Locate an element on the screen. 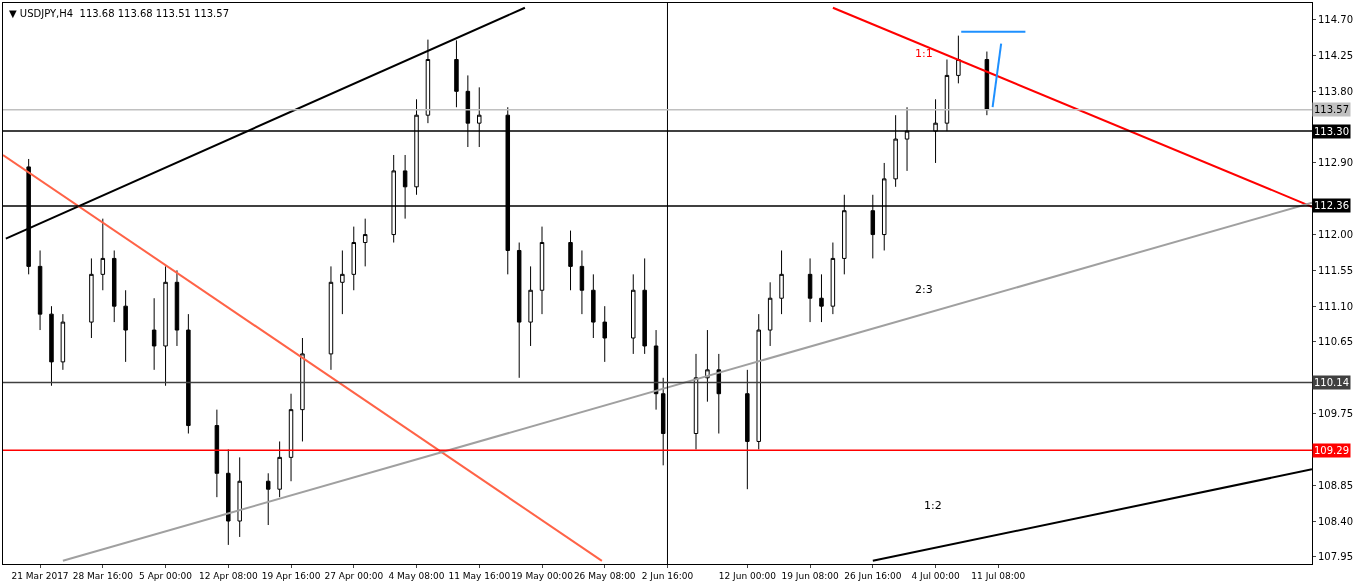 Image resolution: width=1358 pixels, height=584 pixels. x-tick-label: 26 Jun 16:00 is located at coordinates (873, 575).